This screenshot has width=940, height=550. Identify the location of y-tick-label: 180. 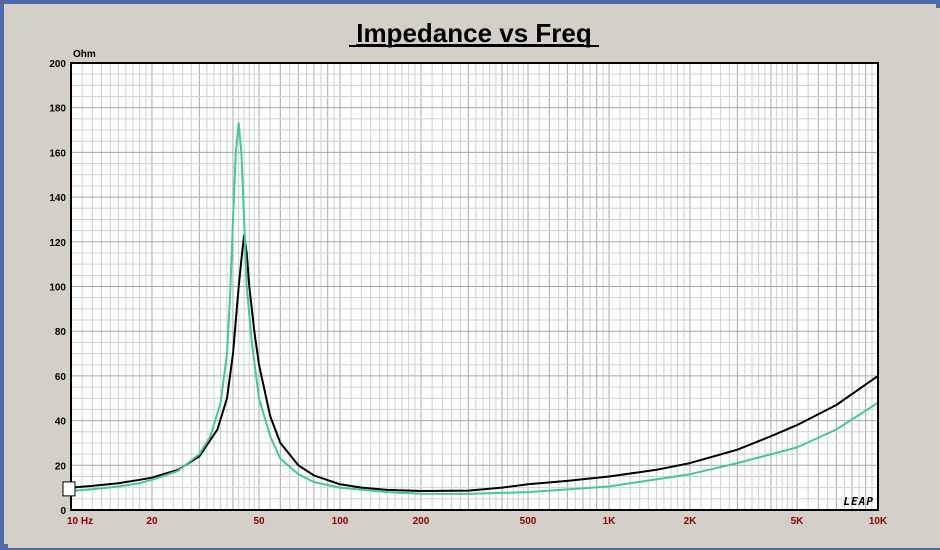
(57, 109).